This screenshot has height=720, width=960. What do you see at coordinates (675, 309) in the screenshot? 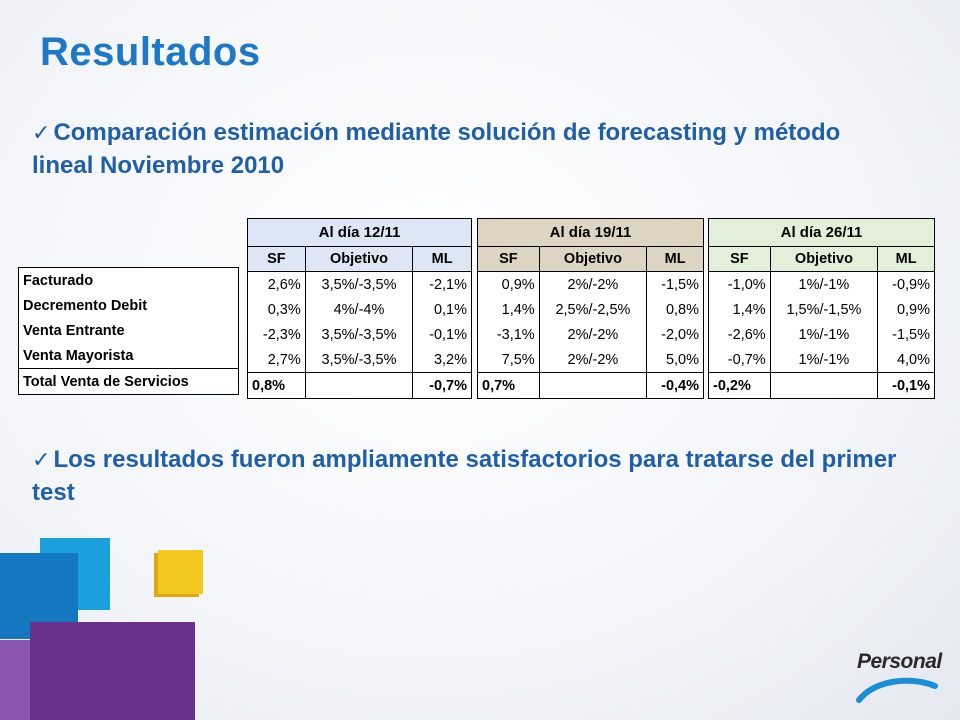
I see `cell-ml: 0,8%` at bounding box center [675, 309].